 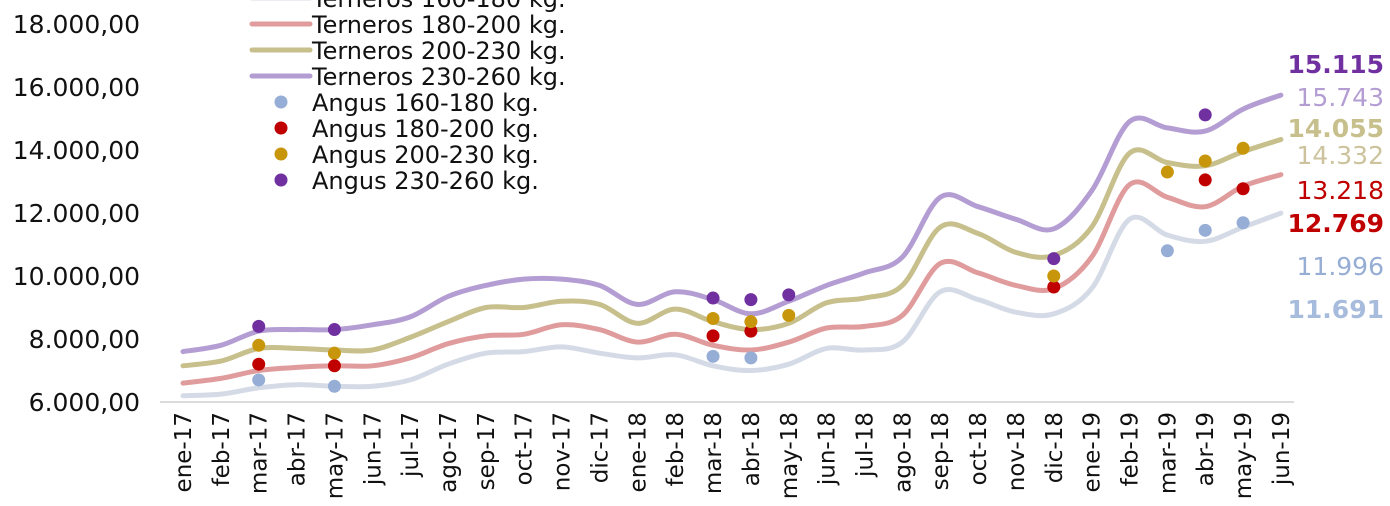 I want to click on x-tick-label: oct-17, so click(x=525, y=448).